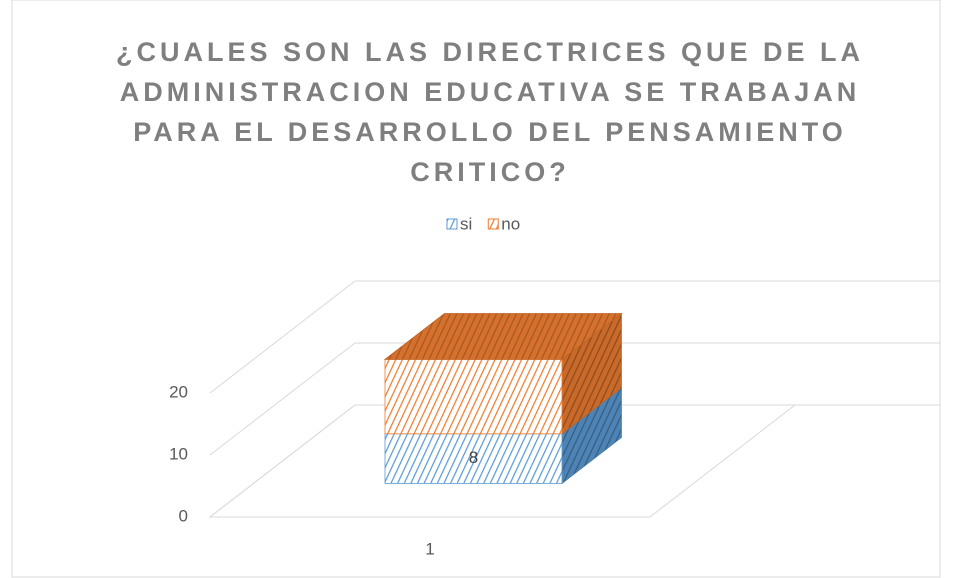  I want to click on data-label: 8, so click(473, 457).